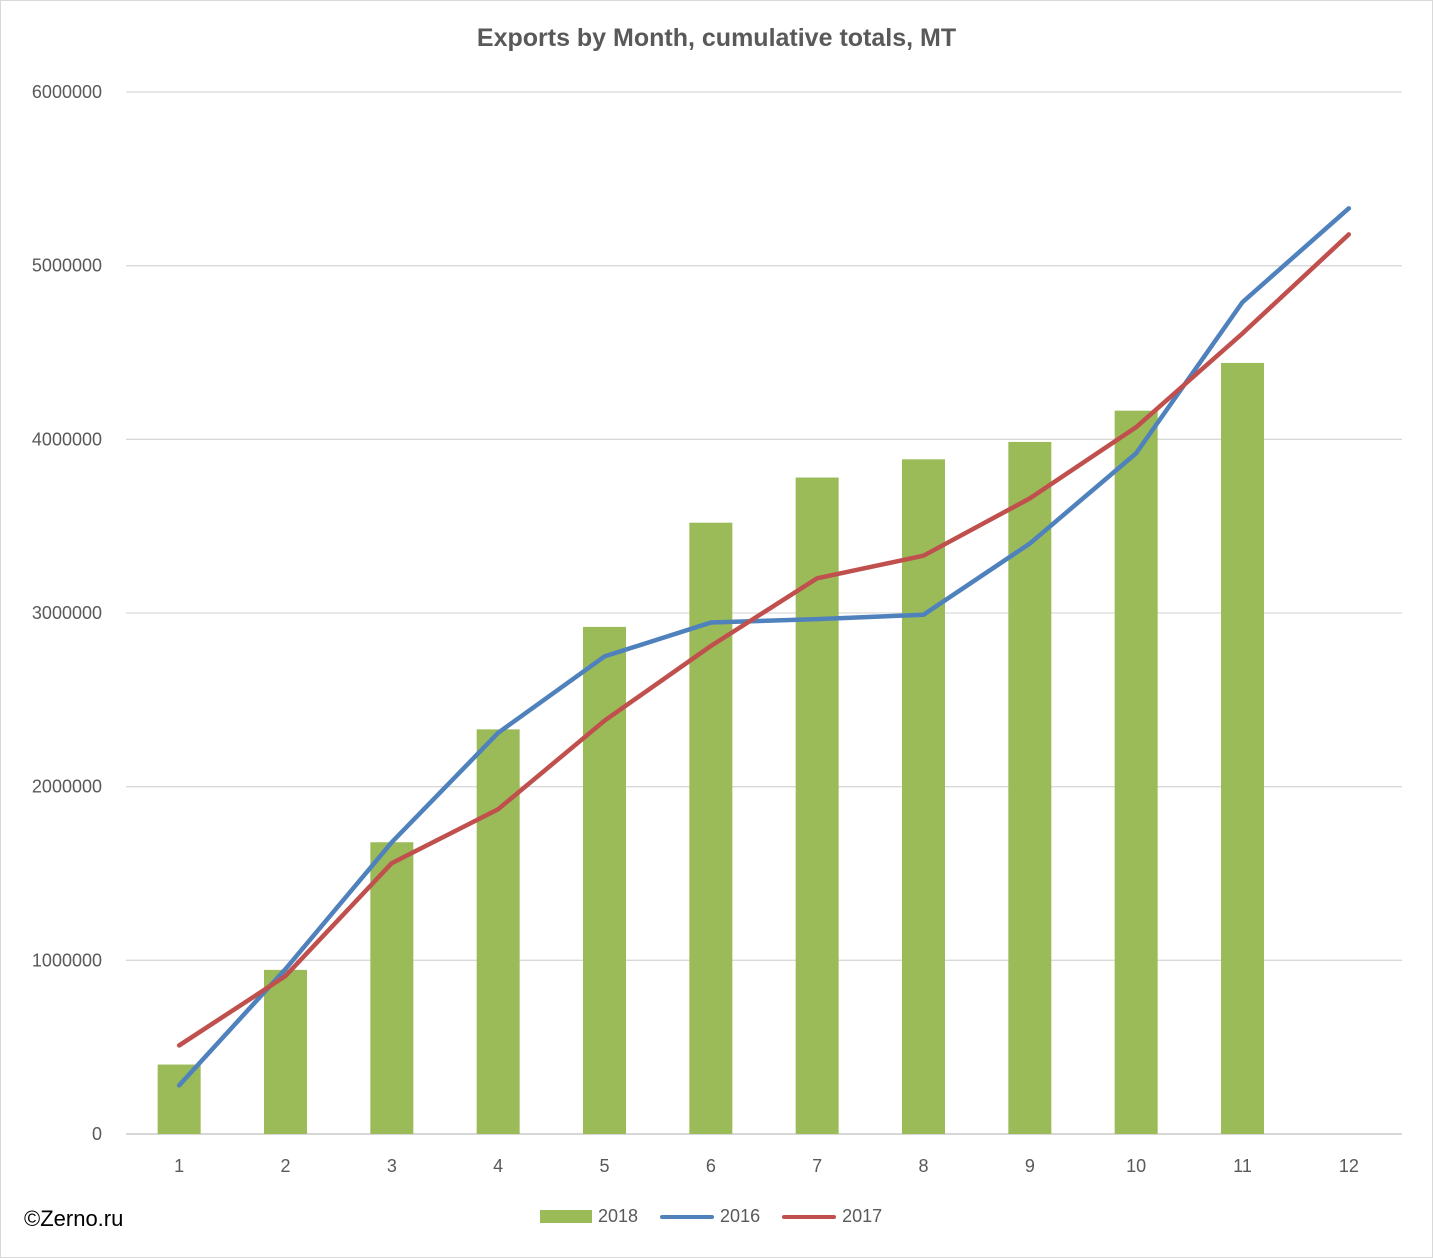 The image size is (1433, 1258). I want to click on x-tick-label: 1, so click(179, 1166).